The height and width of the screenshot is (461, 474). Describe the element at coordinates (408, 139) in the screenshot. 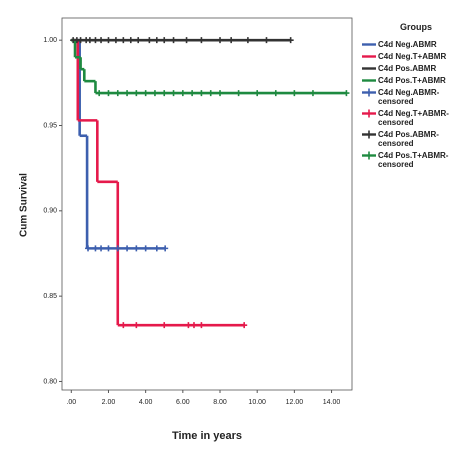

I see `legend-label: C4d Pos.ABMR-censored` at that location.